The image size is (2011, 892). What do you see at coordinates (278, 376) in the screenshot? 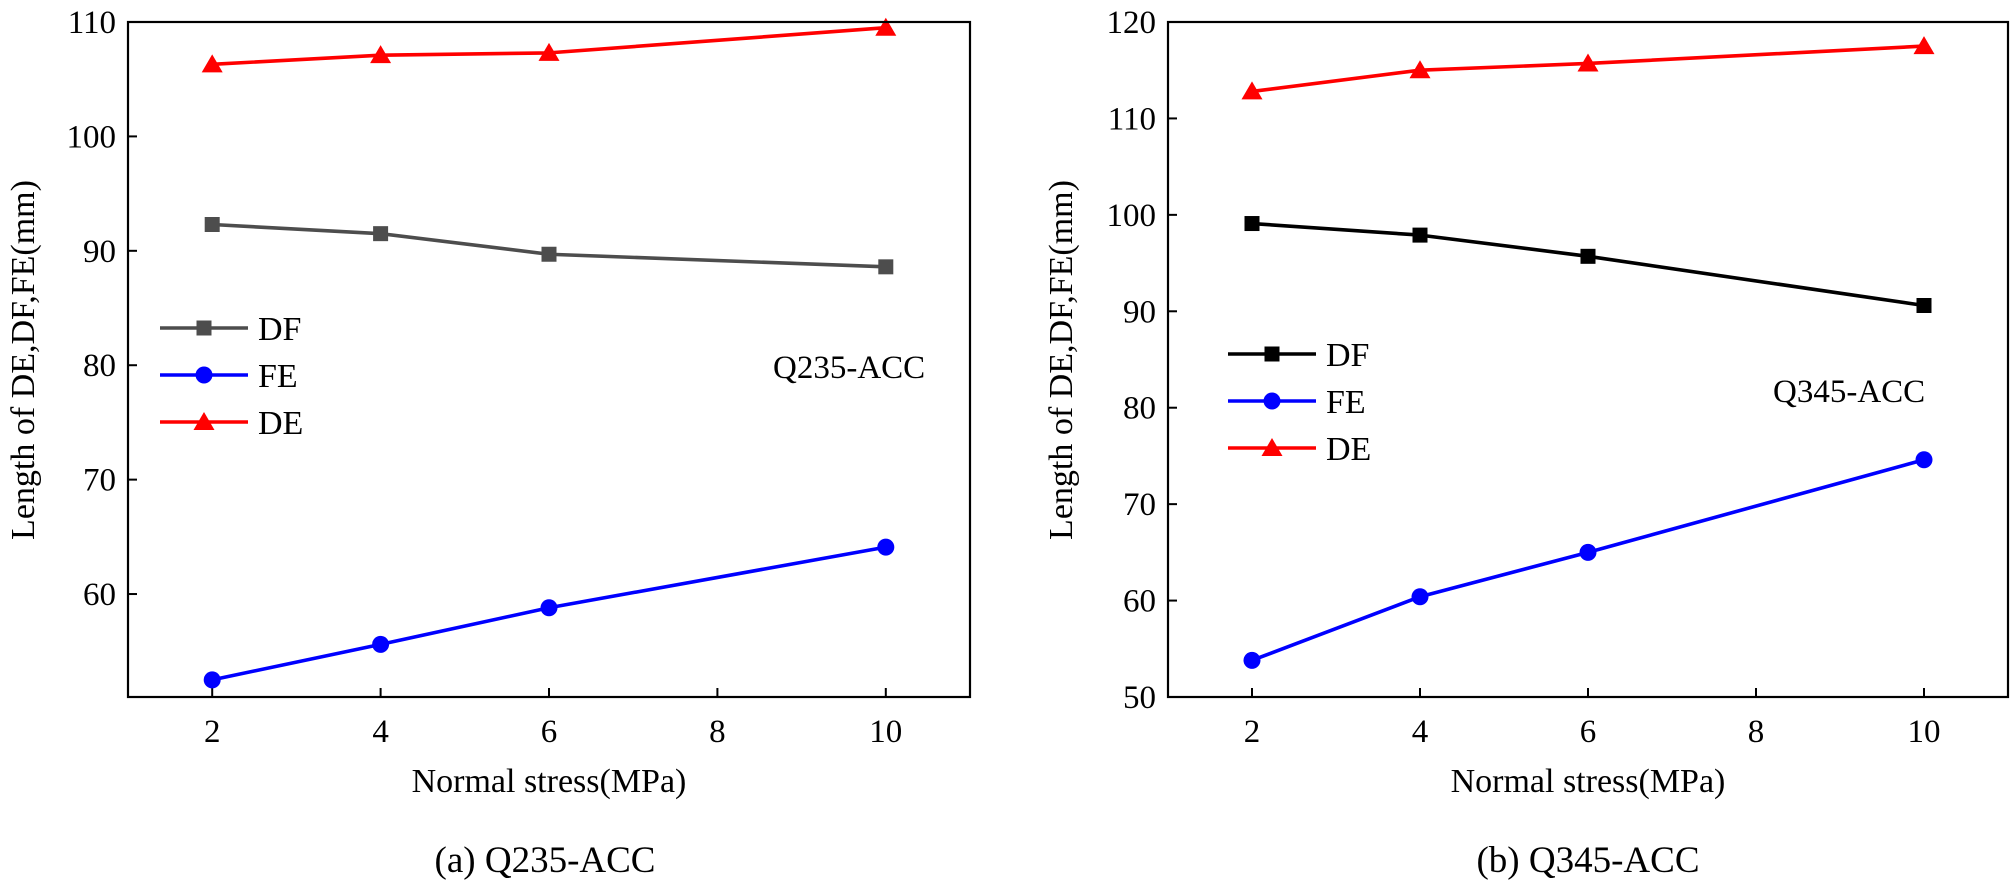
I see `legend-label-fe-a: FE` at bounding box center [278, 376].